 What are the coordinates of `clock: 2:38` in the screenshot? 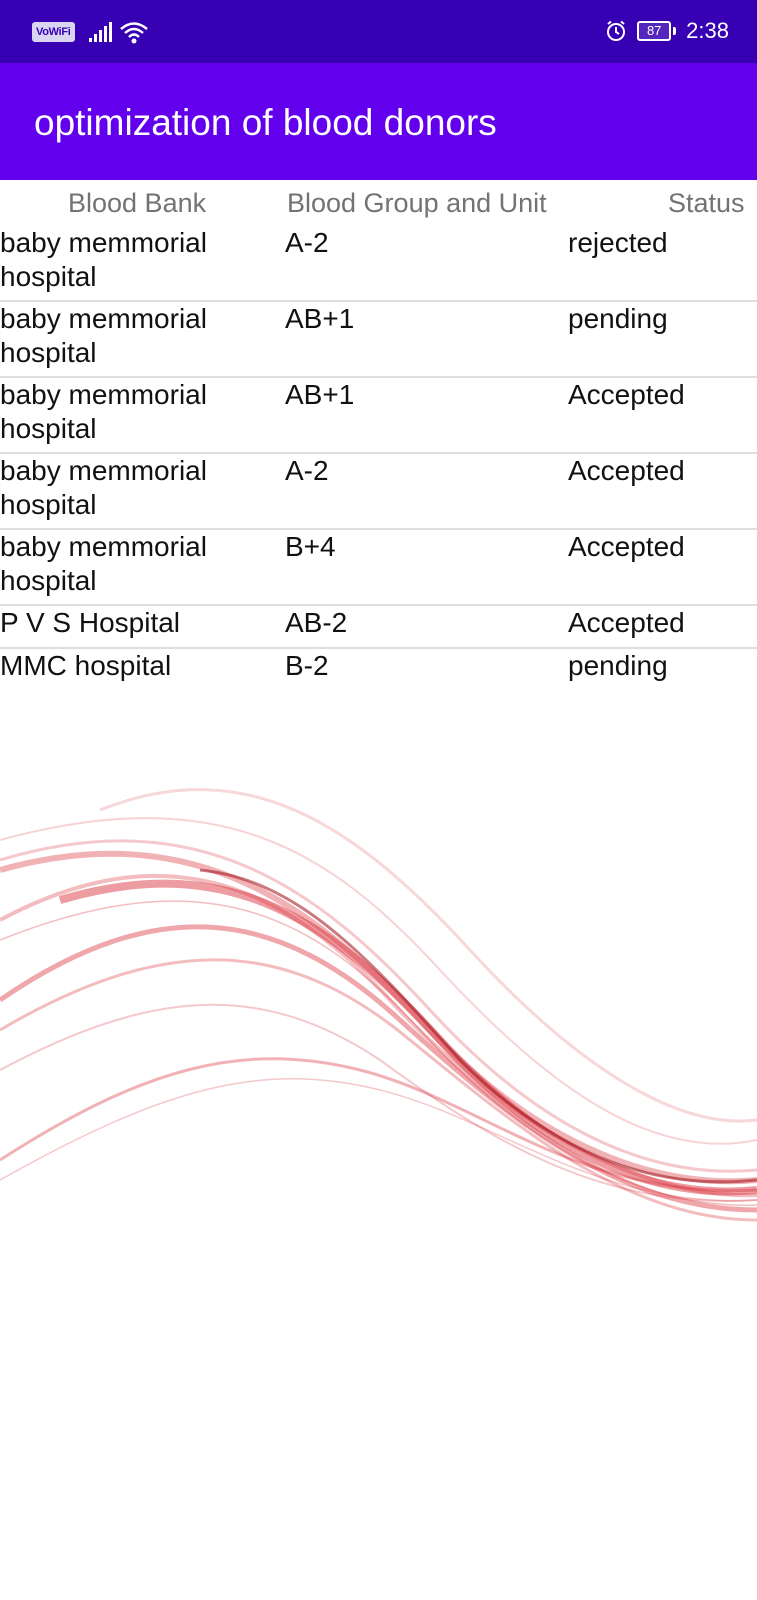 It's located at (707, 30).